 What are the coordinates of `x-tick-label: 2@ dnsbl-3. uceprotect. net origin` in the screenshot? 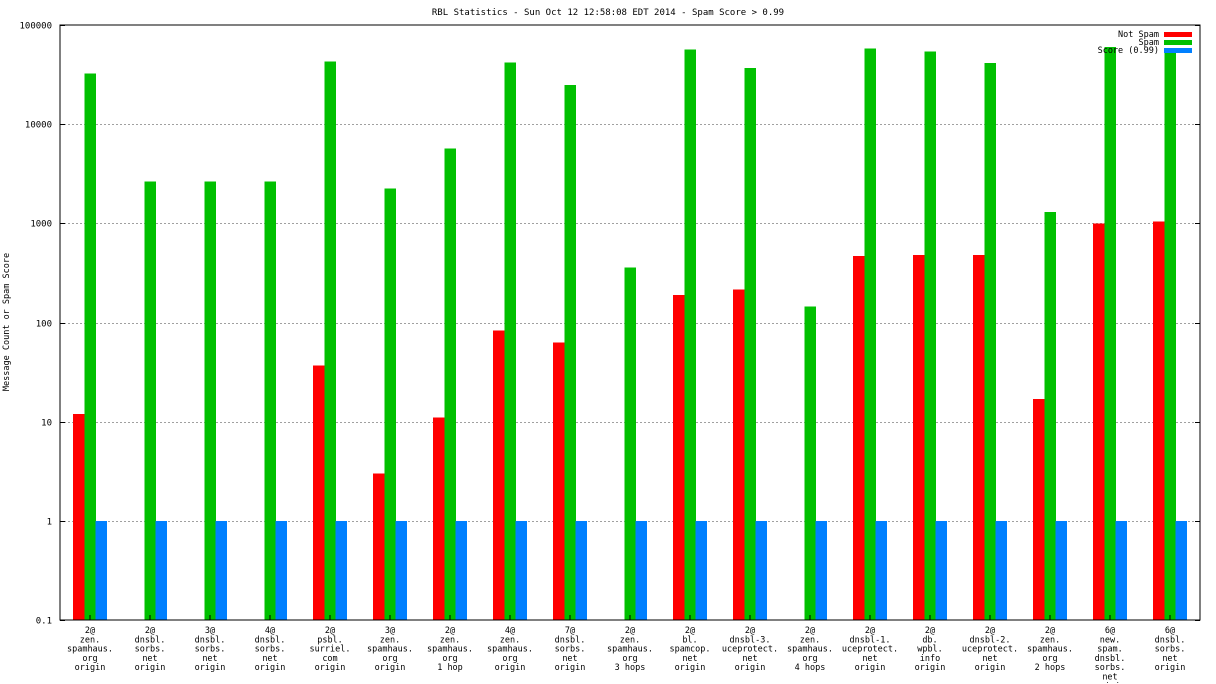 It's located at (750, 649).